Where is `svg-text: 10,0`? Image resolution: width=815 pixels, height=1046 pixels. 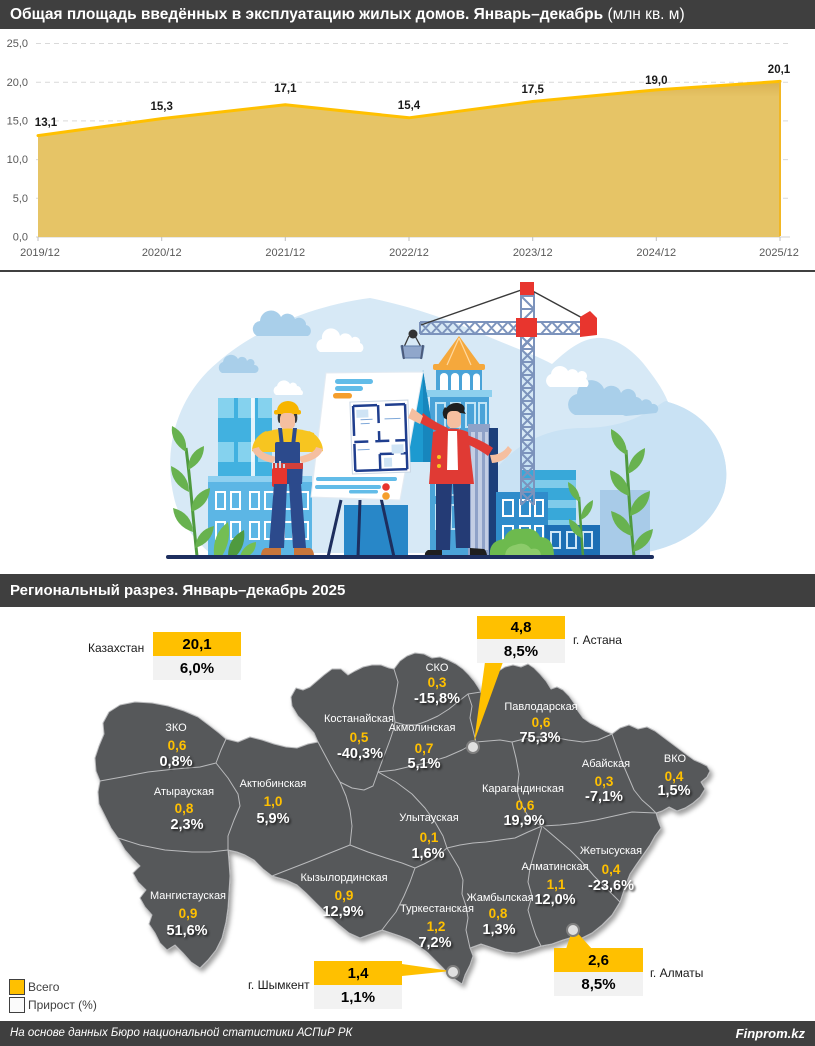 svg-text: 10,0 is located at coordinates (17, 160).